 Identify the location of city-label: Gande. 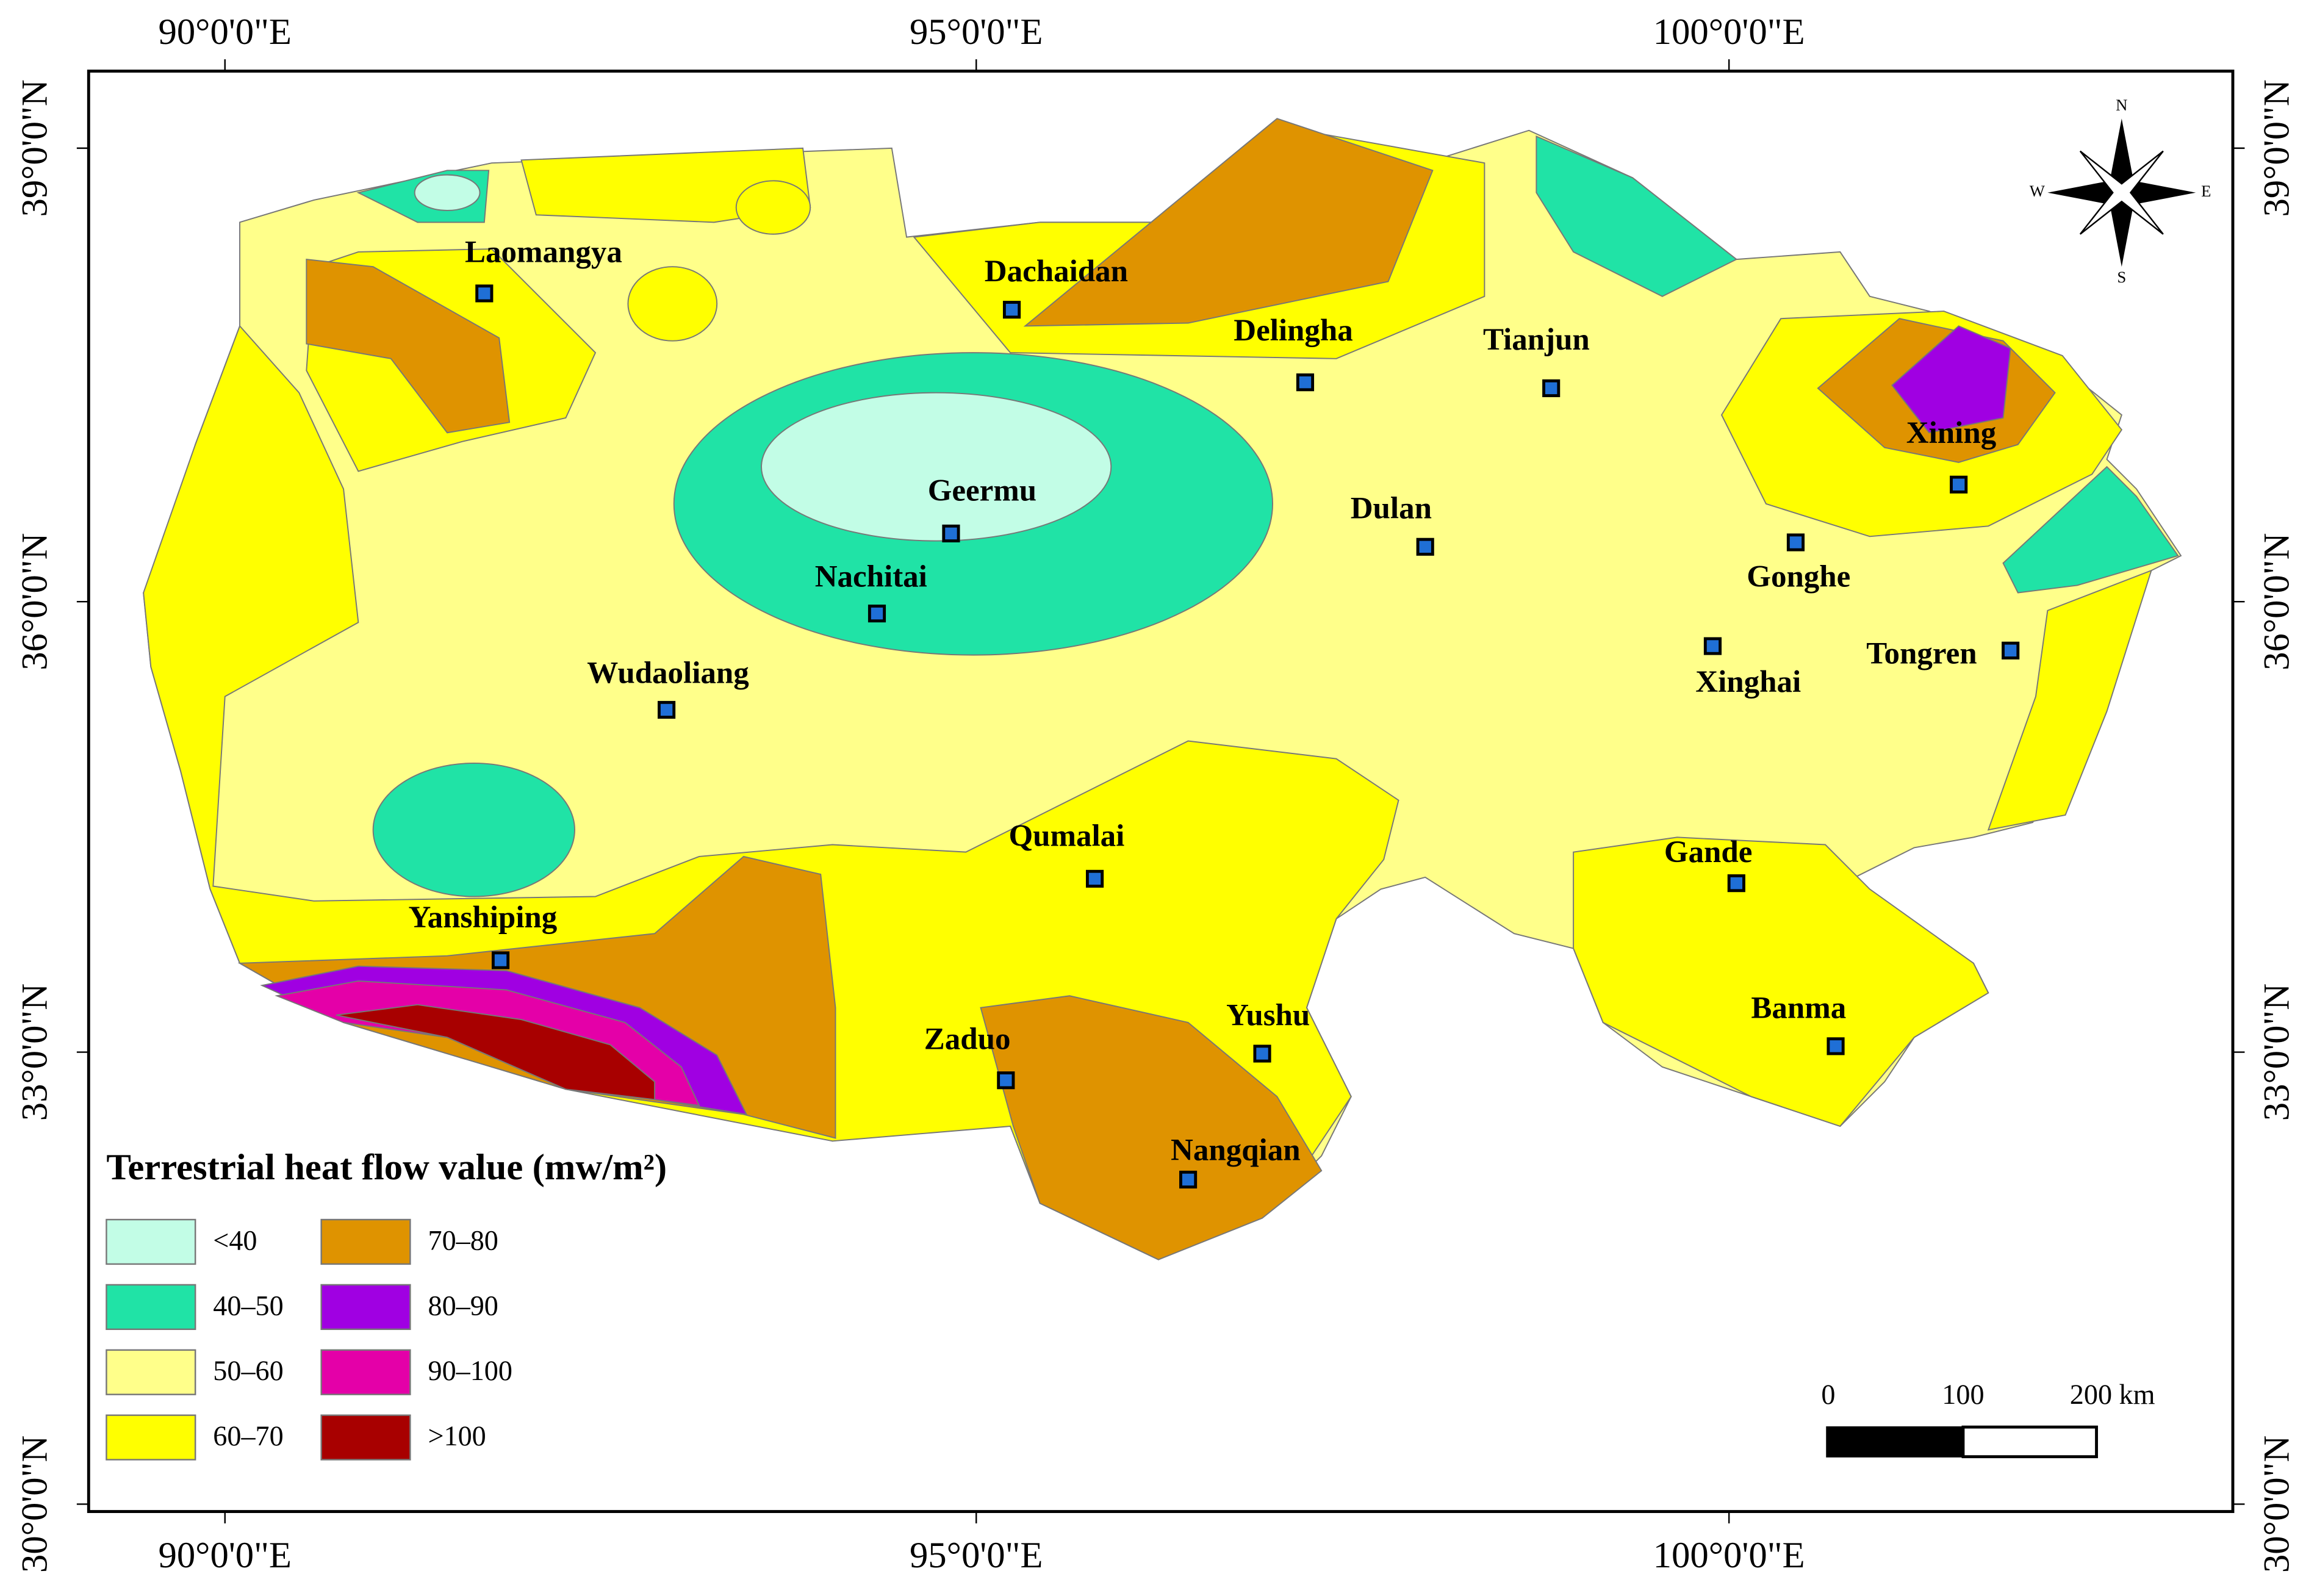
(1708, 852).